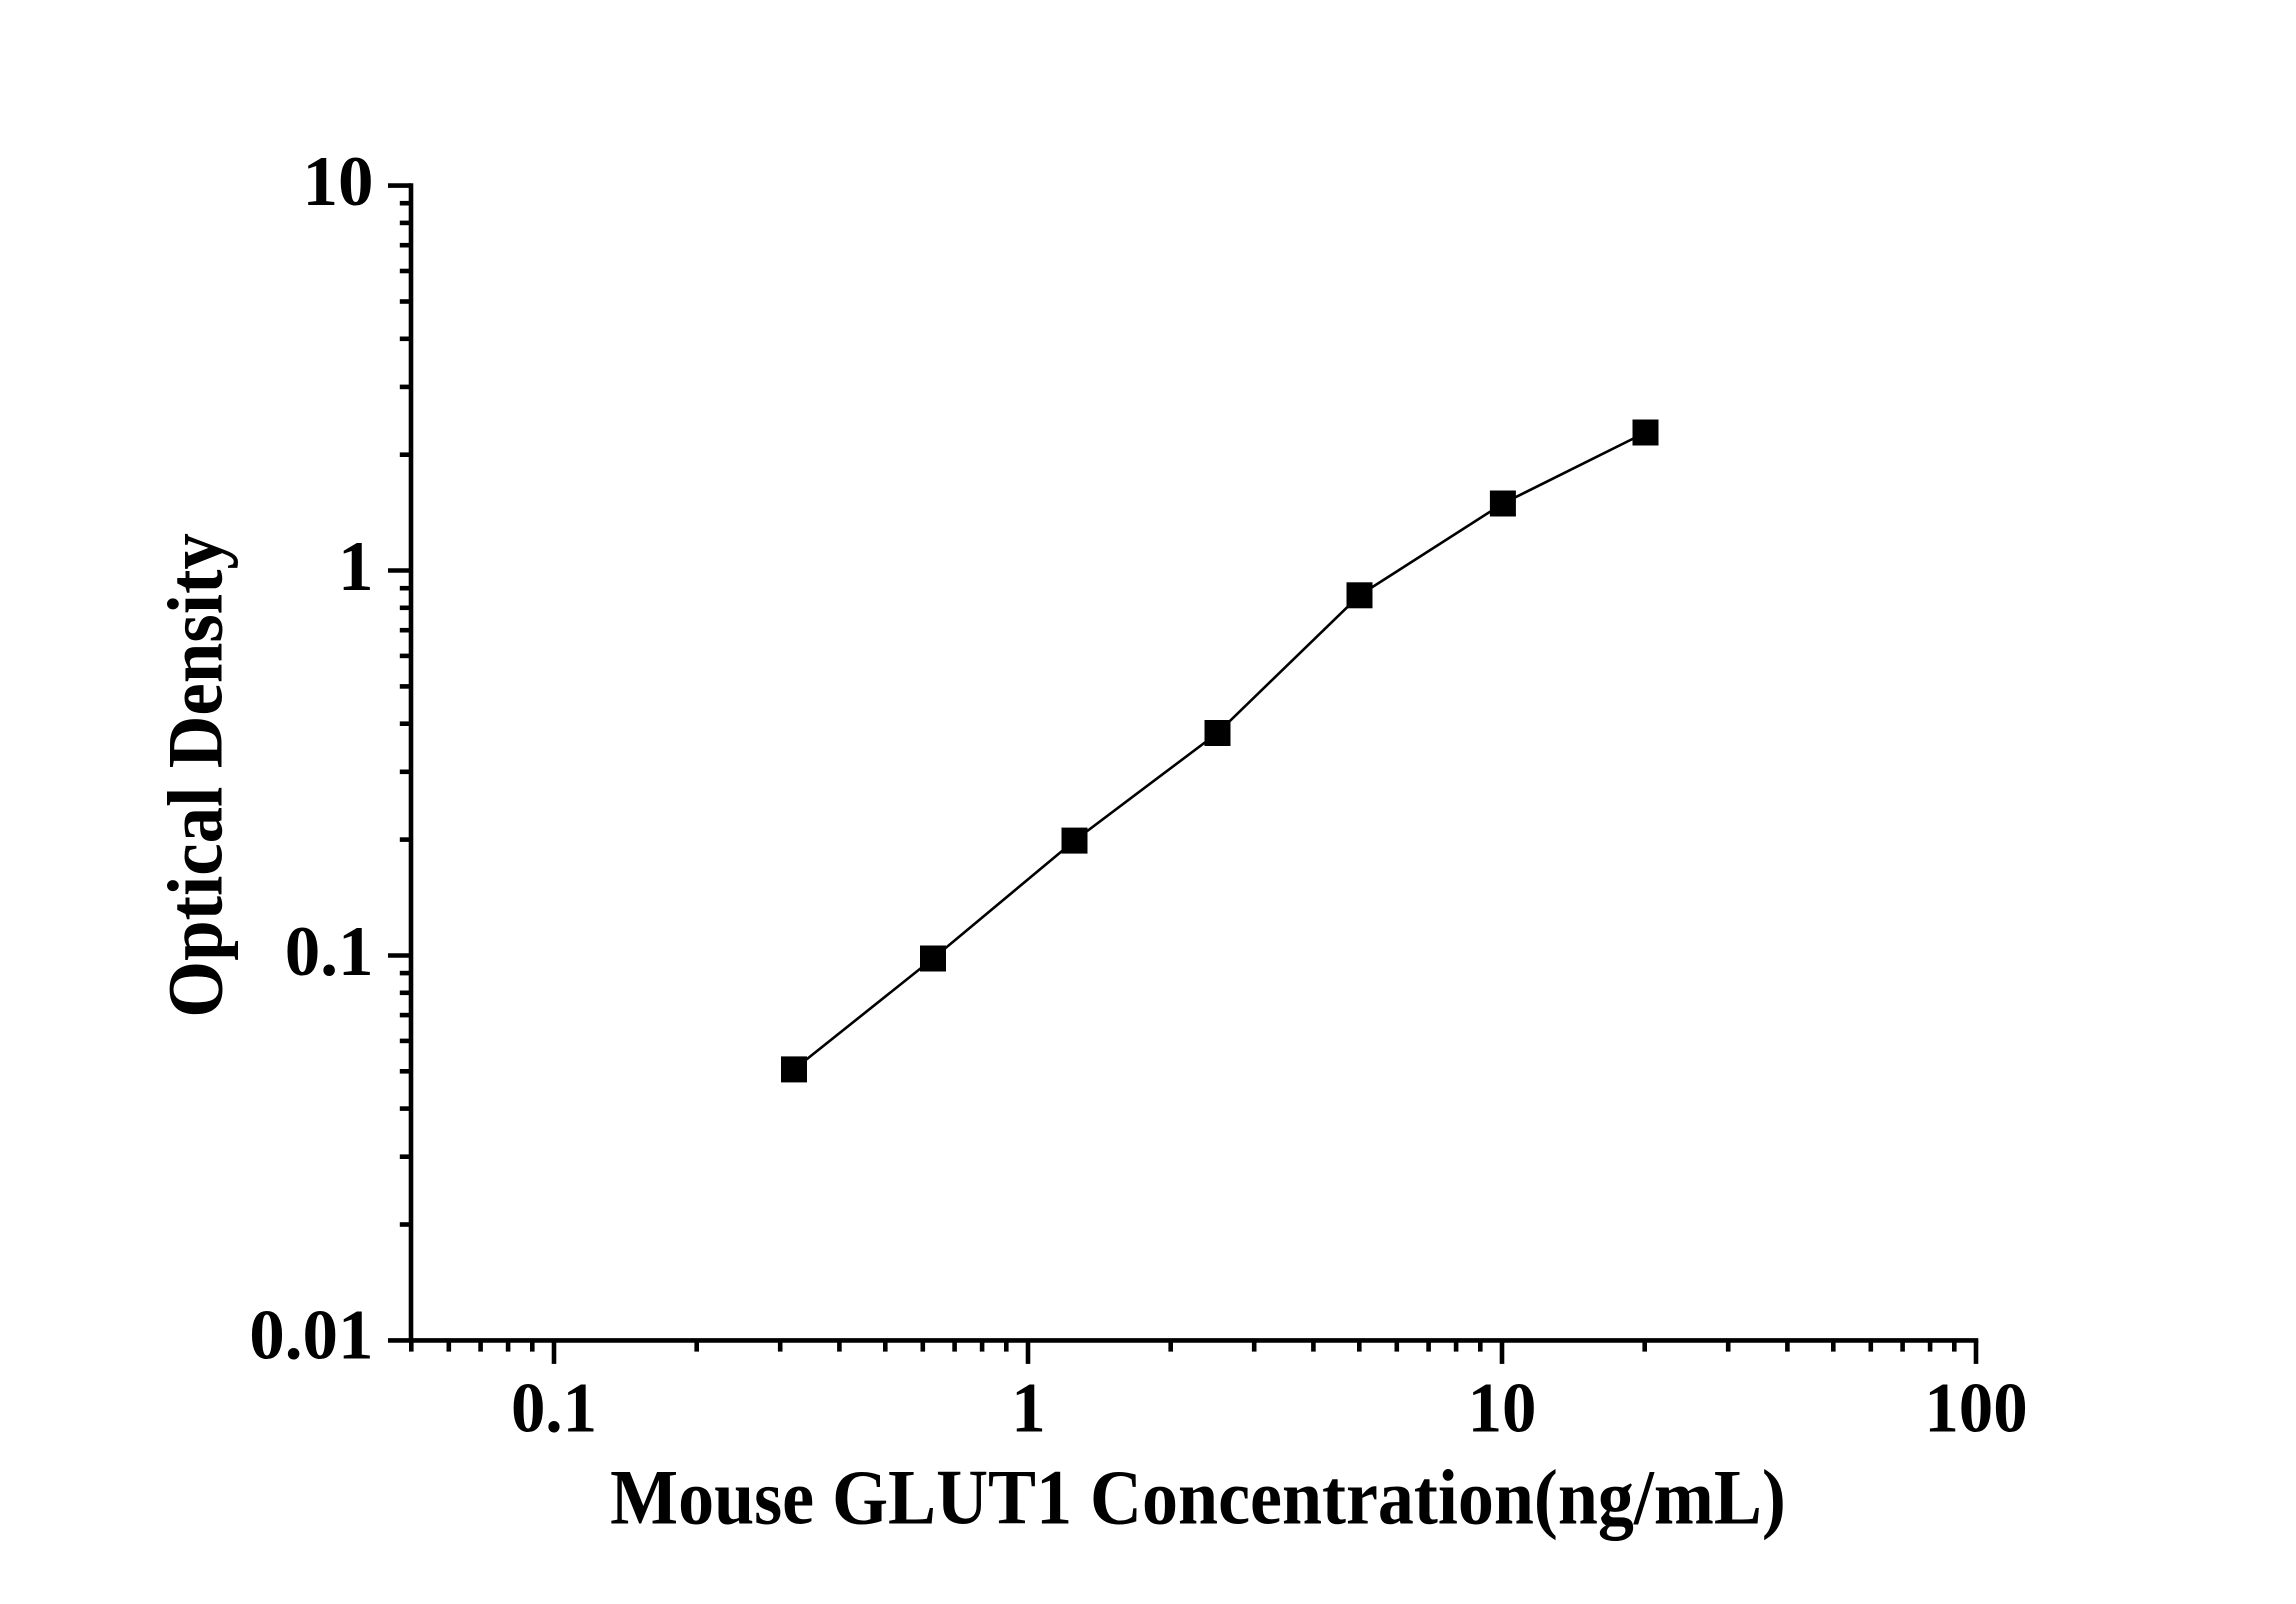  What do you see at coordinates (196, 775) in the screenshot?
I see `svg-text: Optical Density` at bounding box center [196, 775].